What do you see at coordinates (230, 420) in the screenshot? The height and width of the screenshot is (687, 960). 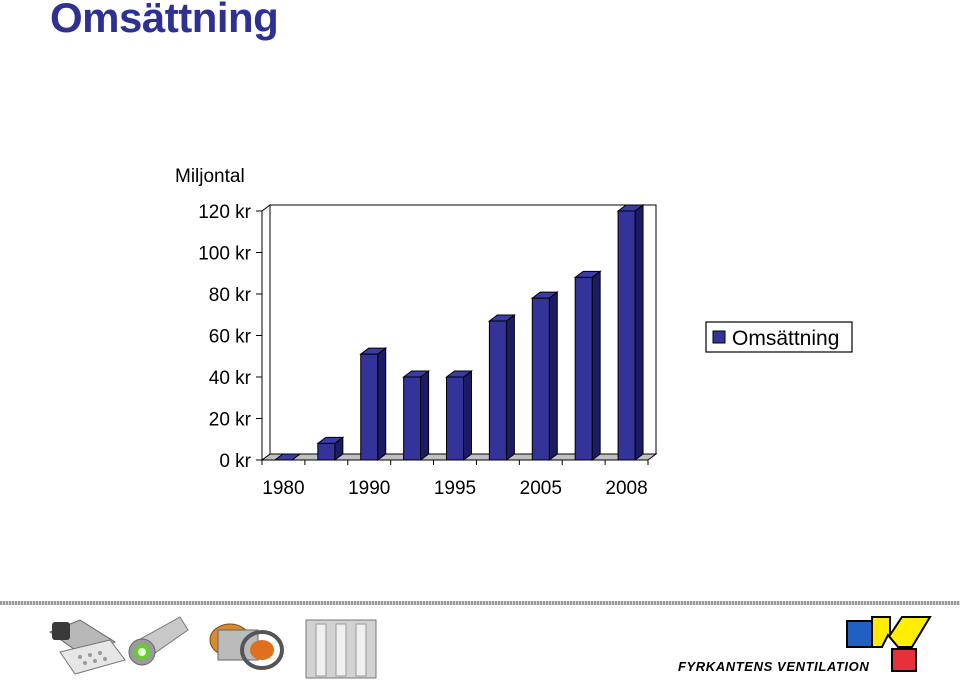 I see `y-tick-label: 20 kr` at bounding box center [230, 420].